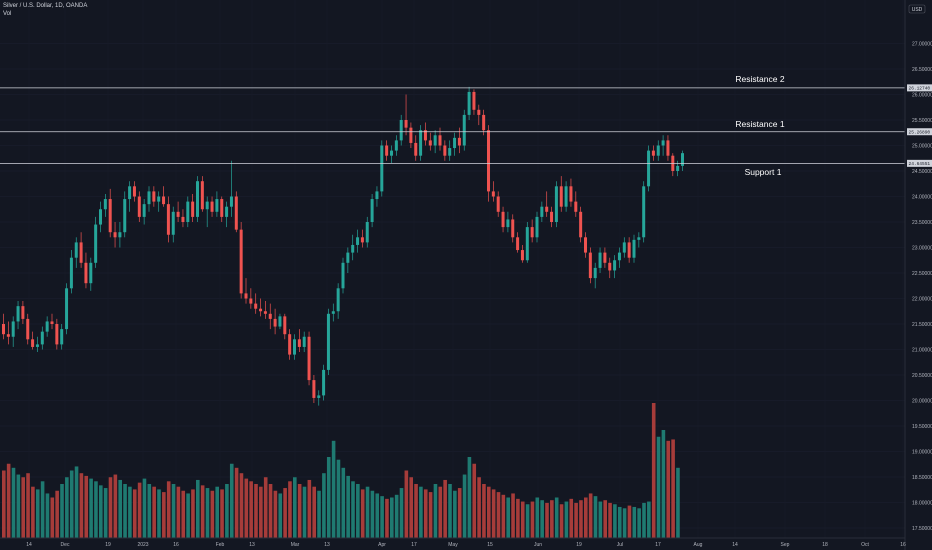 The image size is (932, 550). Describe the element at coordinates (414, 545) in the screenshot. I see `time-tick-label: 17` at that location.